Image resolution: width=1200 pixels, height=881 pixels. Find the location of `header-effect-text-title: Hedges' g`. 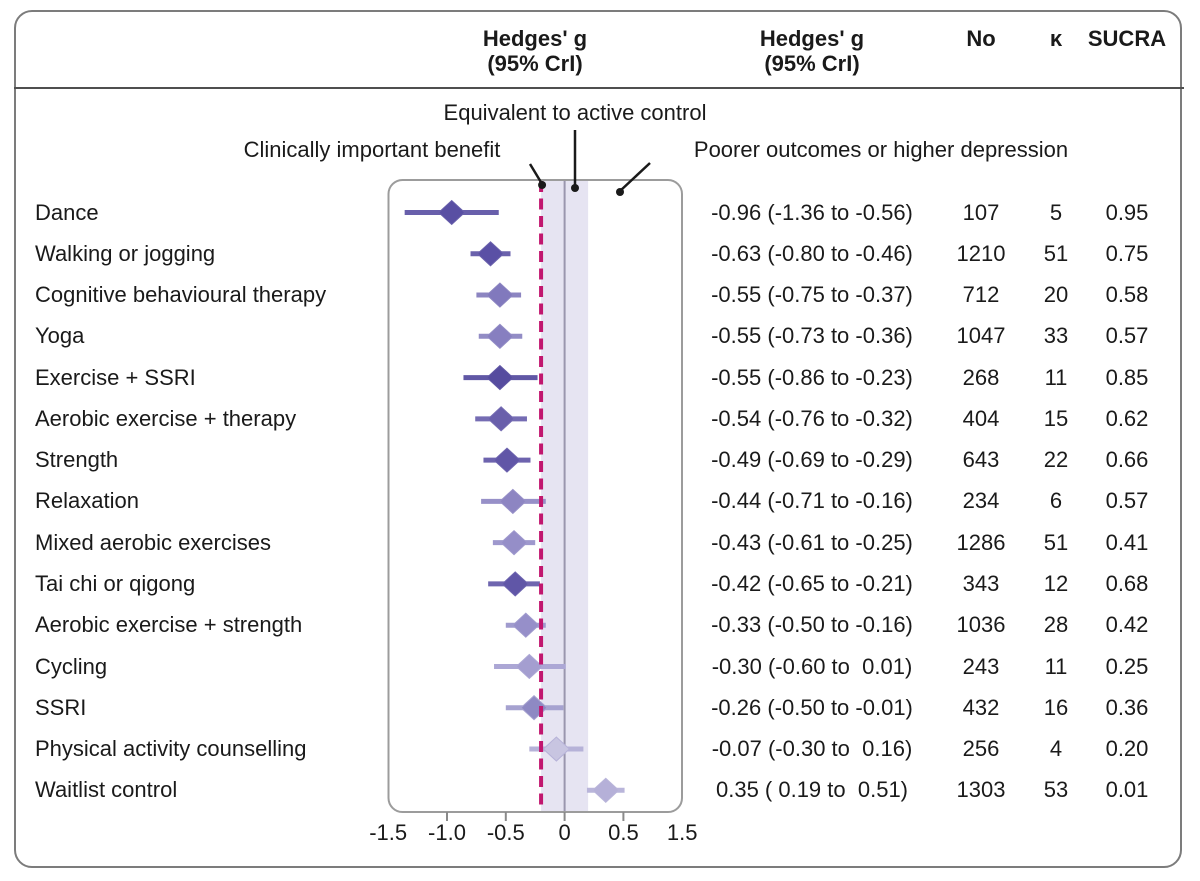

header-effect-text-title: Hedges' g is located at coordinates (812, 38).